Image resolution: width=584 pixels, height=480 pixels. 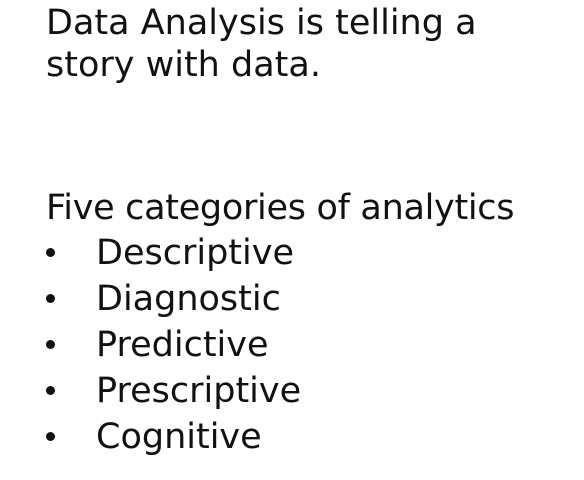 I want to click on list-item-label: Cognitive, so click(x=179, y=437).